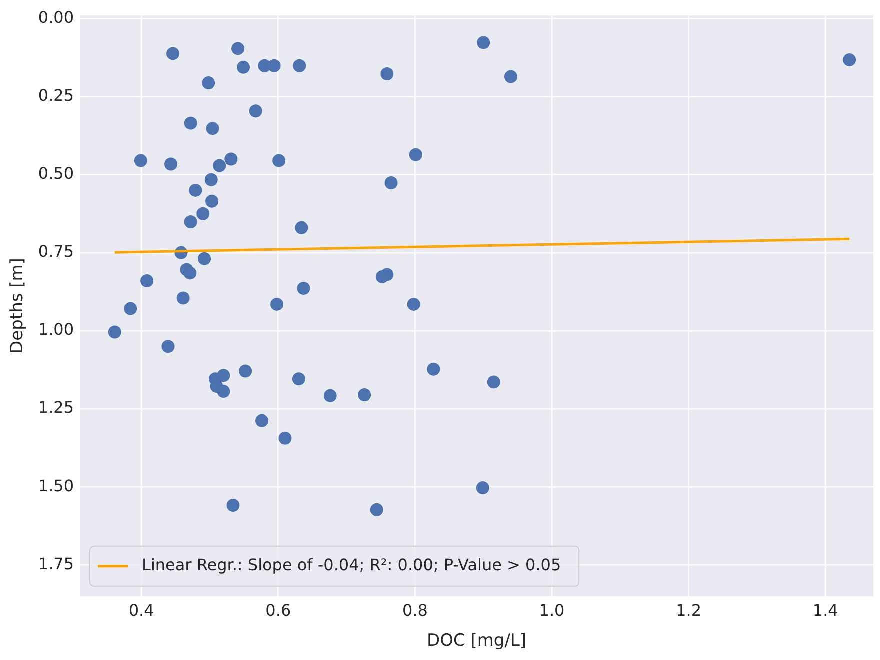 This screenshot has width=880, height=660. What do you see at coordinates (552, 610) in the screenshot?
I see `x-tick-label: 1.0` at bounding box center [552, 610].